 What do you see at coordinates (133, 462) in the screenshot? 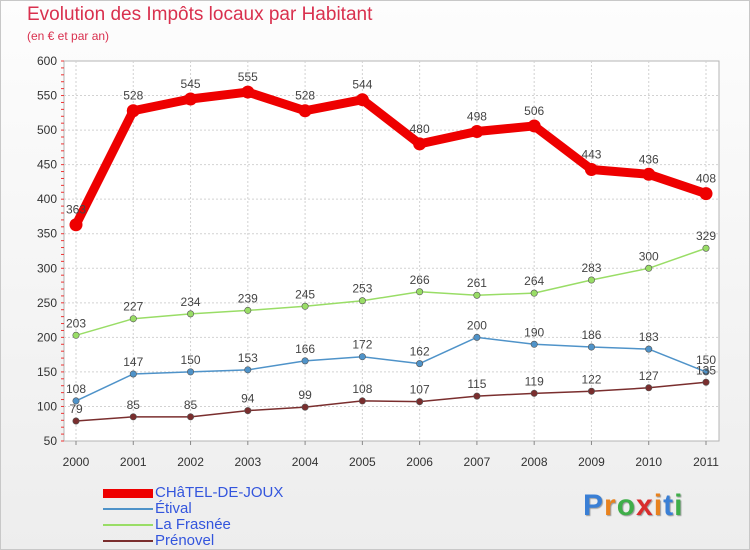
I see `x-tick-label: 2001` at bounding box center [133, 462].